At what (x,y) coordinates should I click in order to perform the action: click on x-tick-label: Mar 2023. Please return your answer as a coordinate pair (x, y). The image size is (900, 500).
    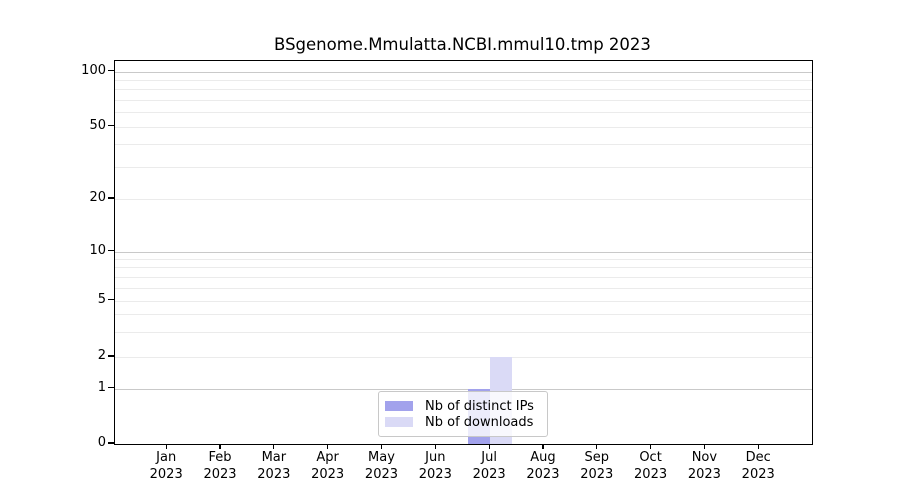
    Looking at the image, I should click on (274, 466).